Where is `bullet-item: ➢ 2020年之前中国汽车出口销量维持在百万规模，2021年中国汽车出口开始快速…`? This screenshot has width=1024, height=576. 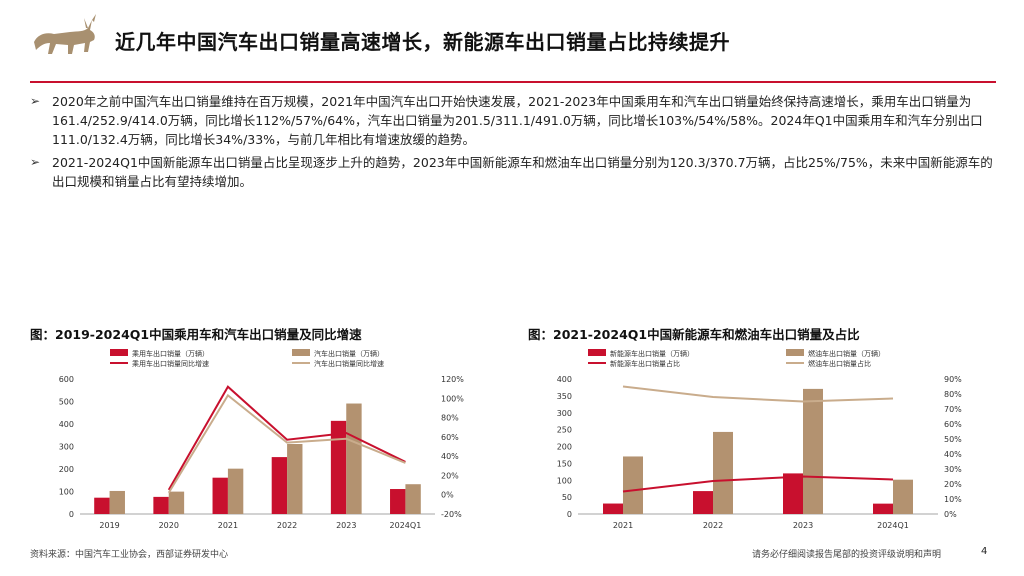 bullet-item: ➢ 2020年之前中国汽车出口销量维持在百万规模，2021年中国汽车出口开始快速… is located at coordinates (514, 120).